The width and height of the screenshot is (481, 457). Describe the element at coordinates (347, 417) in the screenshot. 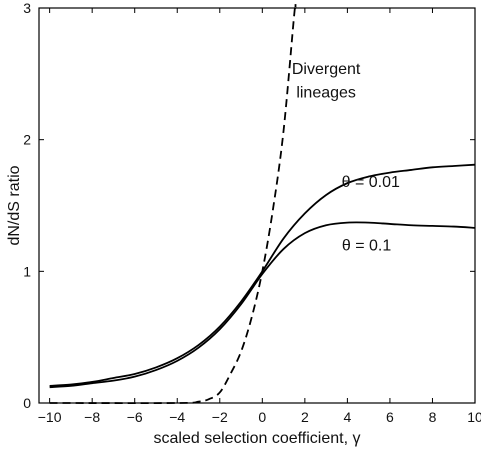

I see `x-tick-label: 4` at that location.